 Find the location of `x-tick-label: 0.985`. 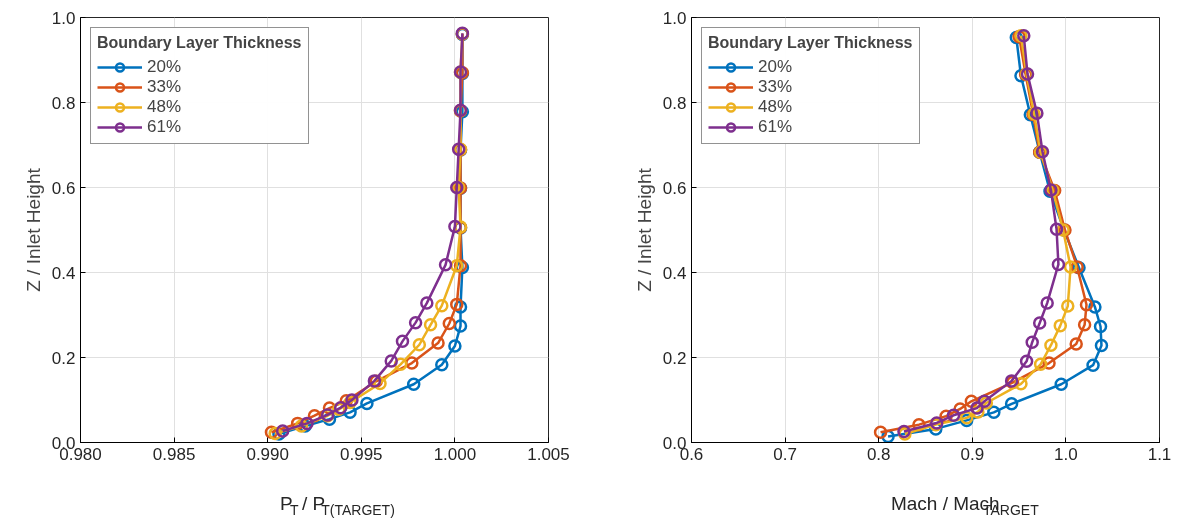

x-tick-label: 0.985 is located at coordinates (174, 454).